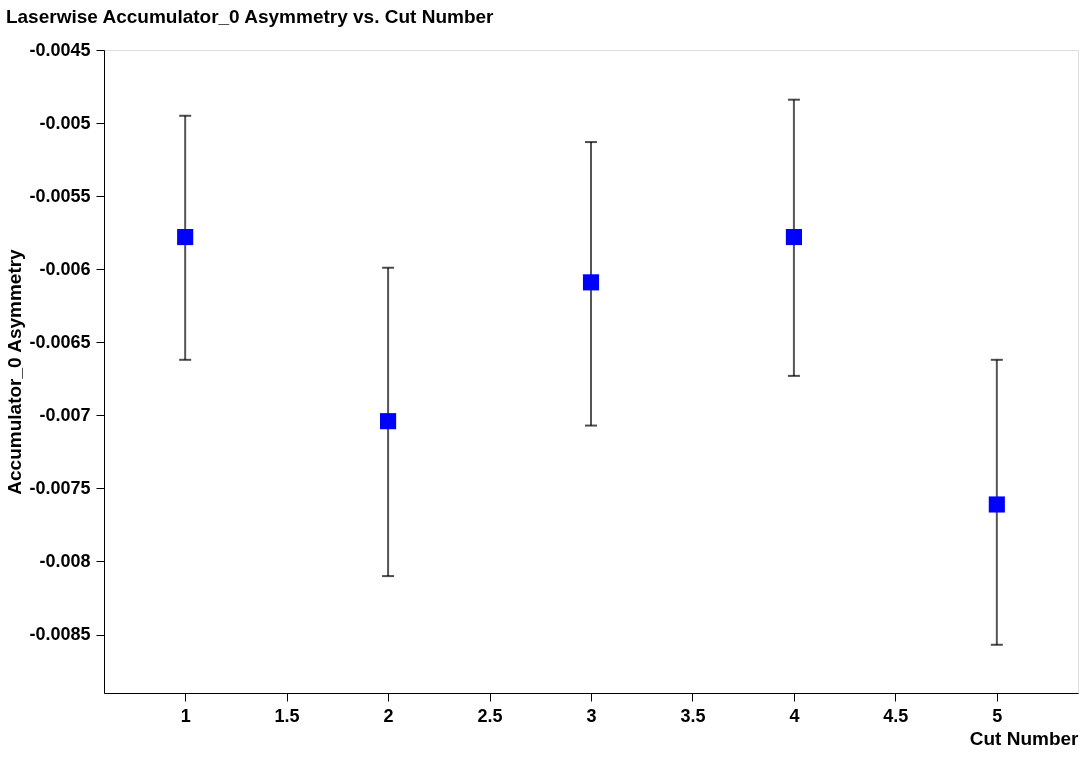 This screenshot has width=1086, height=760. I want to click on y-tick-label: -0.0045, so click(60, 49).